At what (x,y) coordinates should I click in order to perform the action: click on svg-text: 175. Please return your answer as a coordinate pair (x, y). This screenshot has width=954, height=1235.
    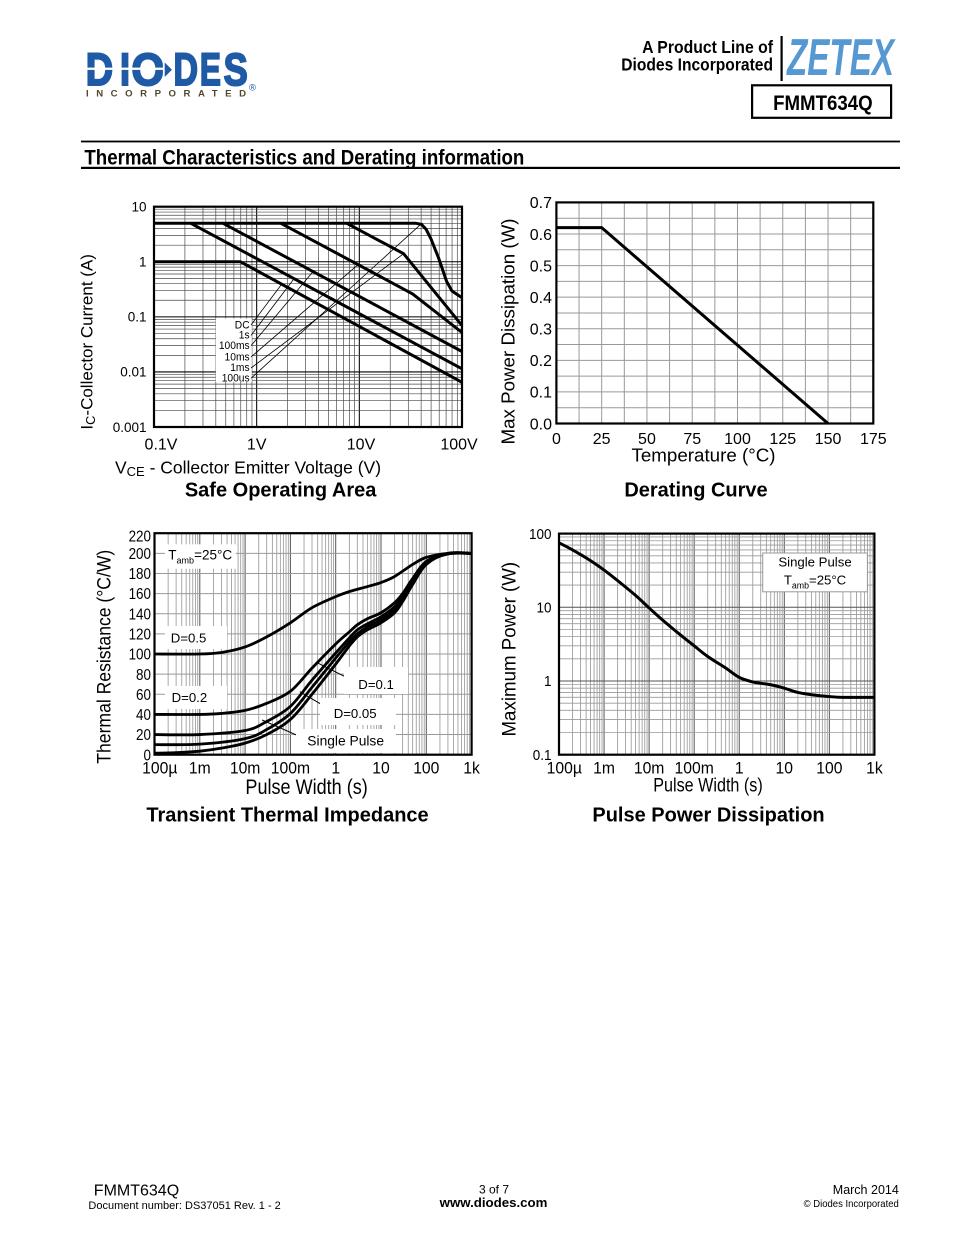
    Looking at the image, I should click on (873, 439).